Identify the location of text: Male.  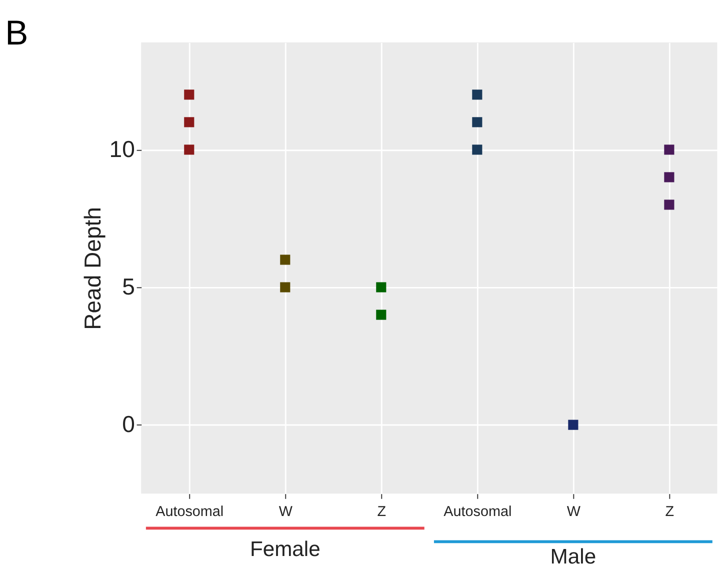
(573, 557).